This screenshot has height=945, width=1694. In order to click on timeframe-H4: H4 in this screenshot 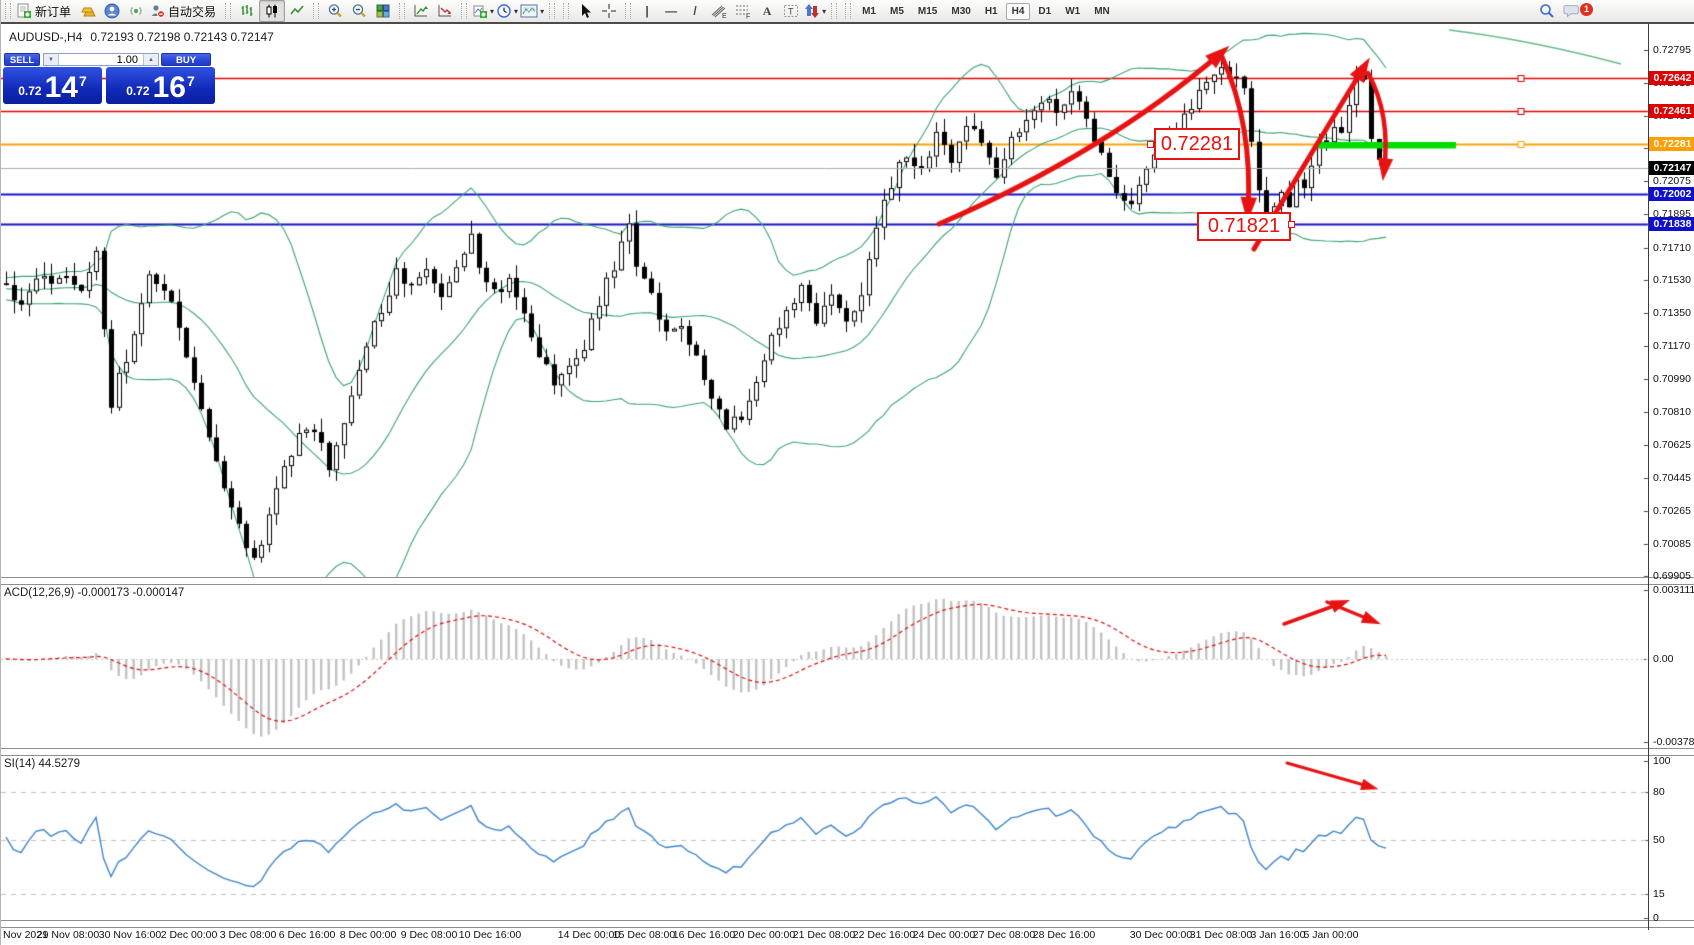, I will do `click(1018, 11)`.